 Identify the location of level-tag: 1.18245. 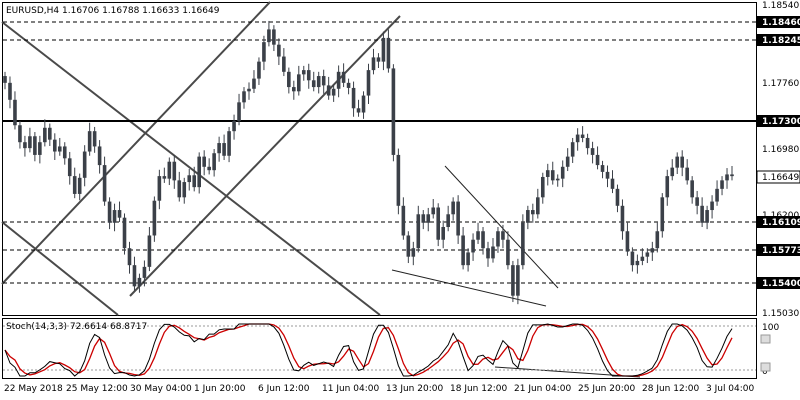
(781, 41).